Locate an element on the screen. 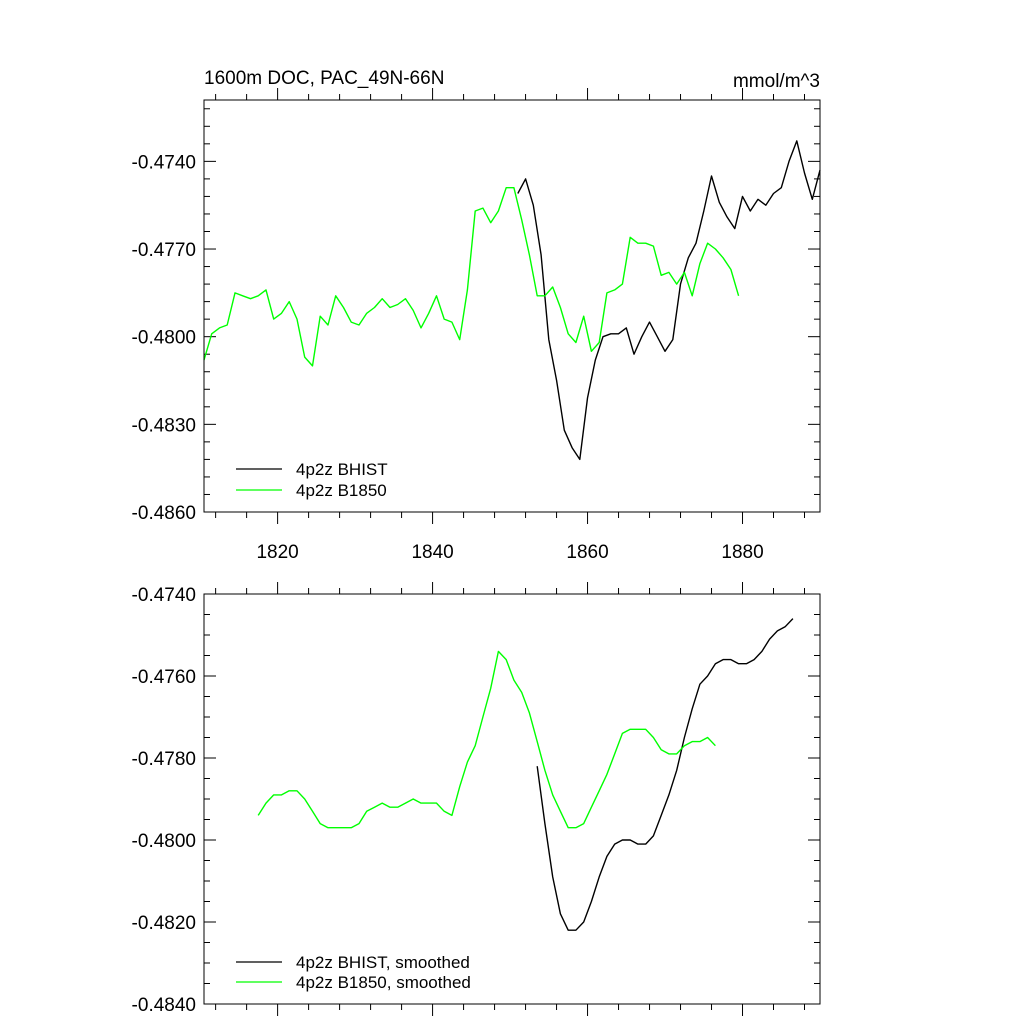 Image resolution: width=1024 pixels, height=1024 pixels. top-x-tick-label: 1820 is located at coordinates (277, 552).